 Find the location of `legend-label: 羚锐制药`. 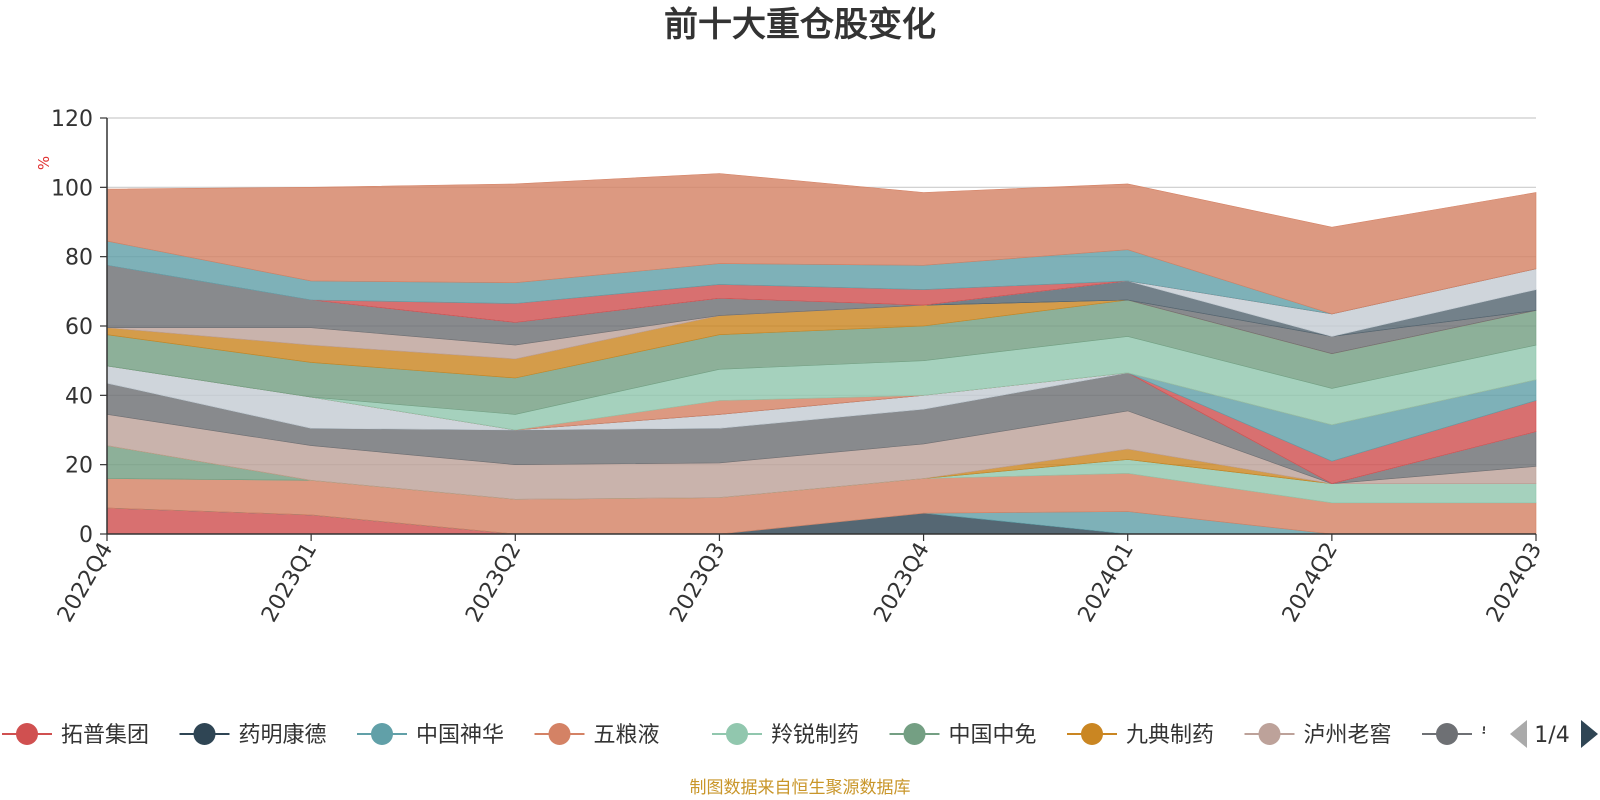

legend-label: 羚锐制药 is located at coordinates (815, 735).